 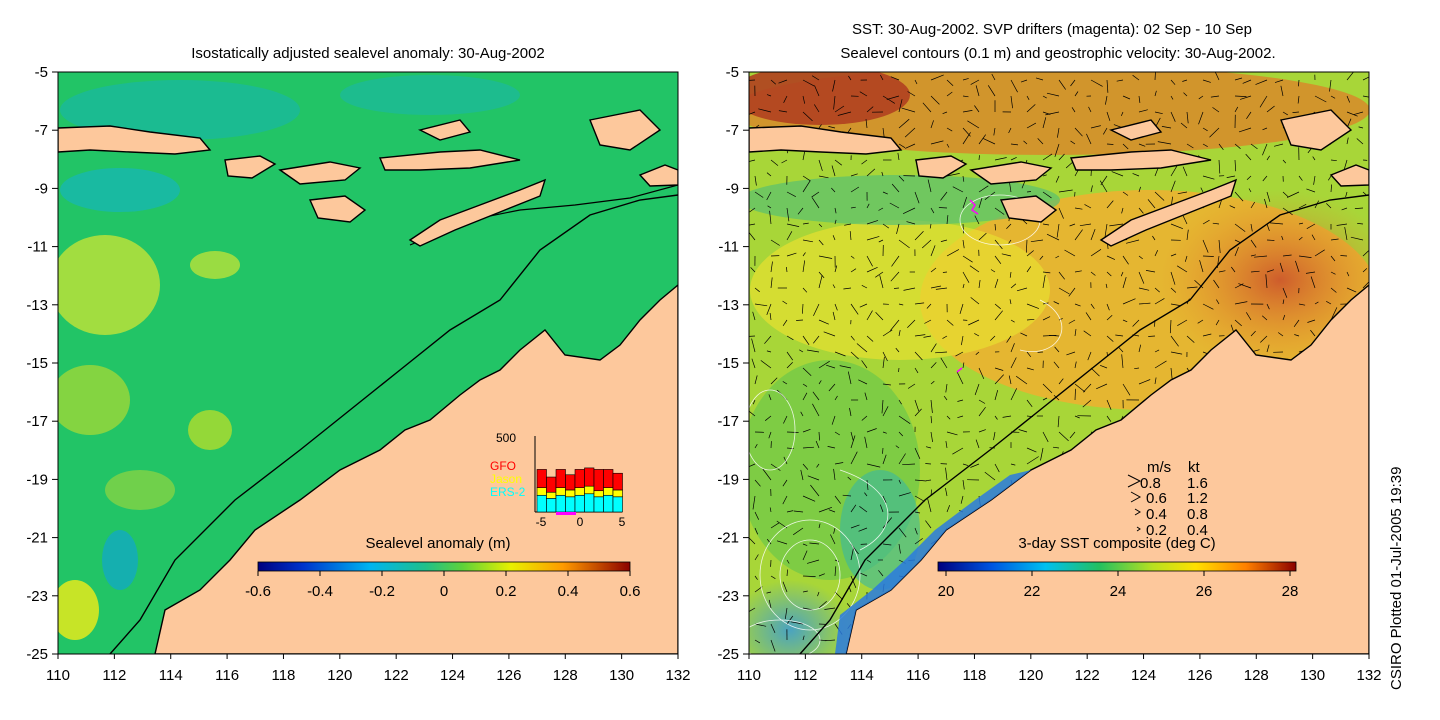 I want to click on right-bali-lombok, so click(x=941, y=167).